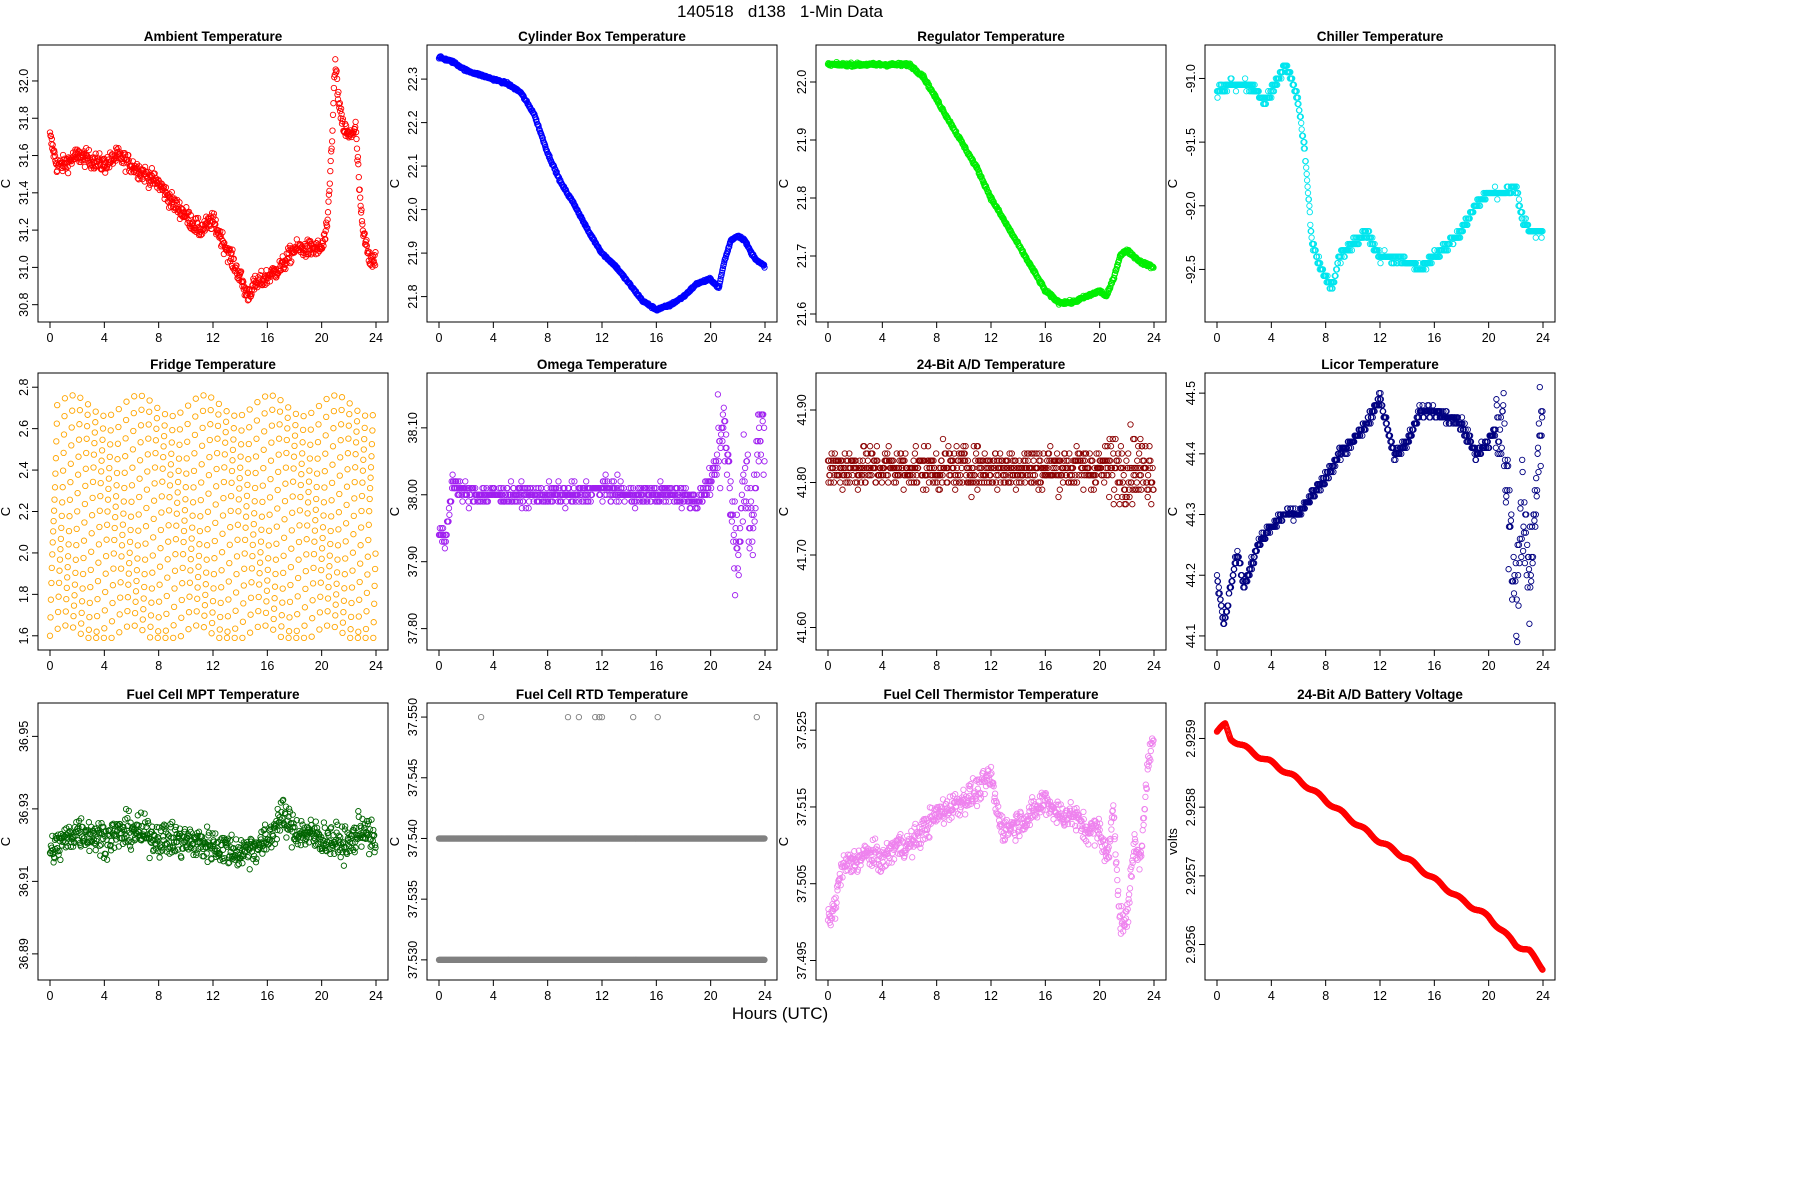 This screenshot has width=1800, height=1200. What do you see at coordinates (24, 511) in the screenshot?
I see `y-tick-label: 2.2` at bounding box center [24, 511].